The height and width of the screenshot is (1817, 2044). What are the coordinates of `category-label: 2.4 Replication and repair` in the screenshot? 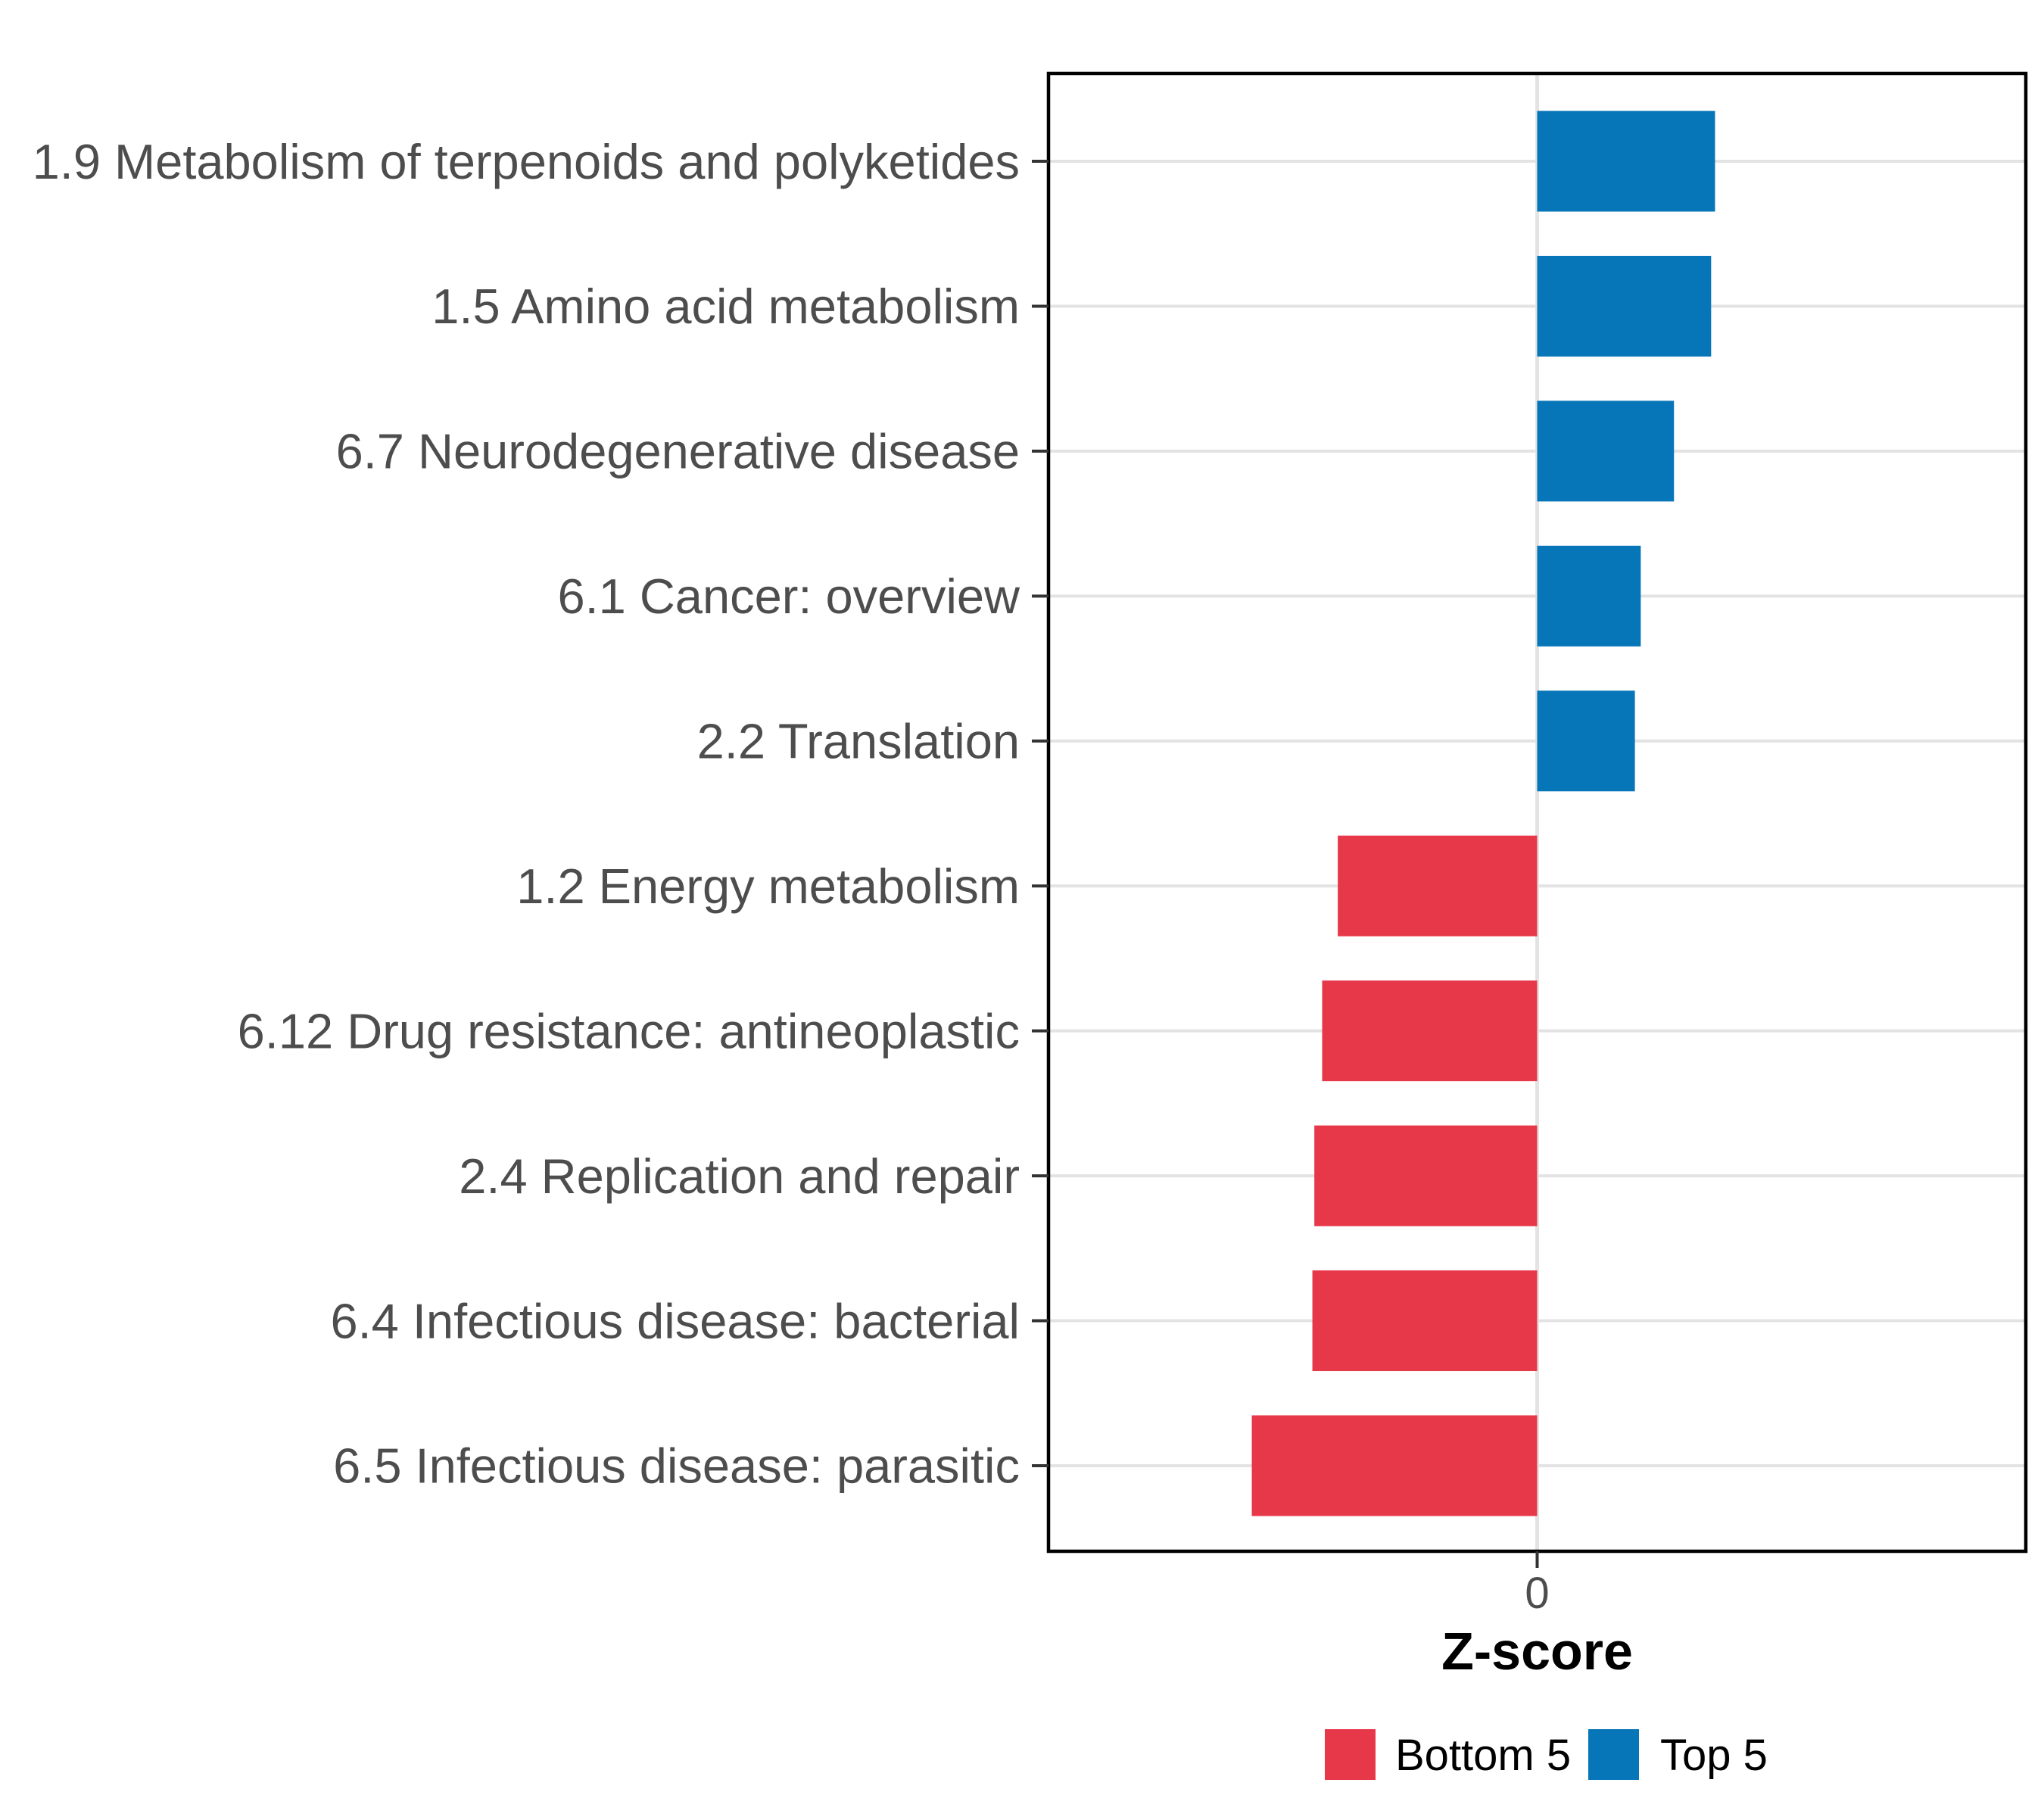 It's located at (739, 1176).